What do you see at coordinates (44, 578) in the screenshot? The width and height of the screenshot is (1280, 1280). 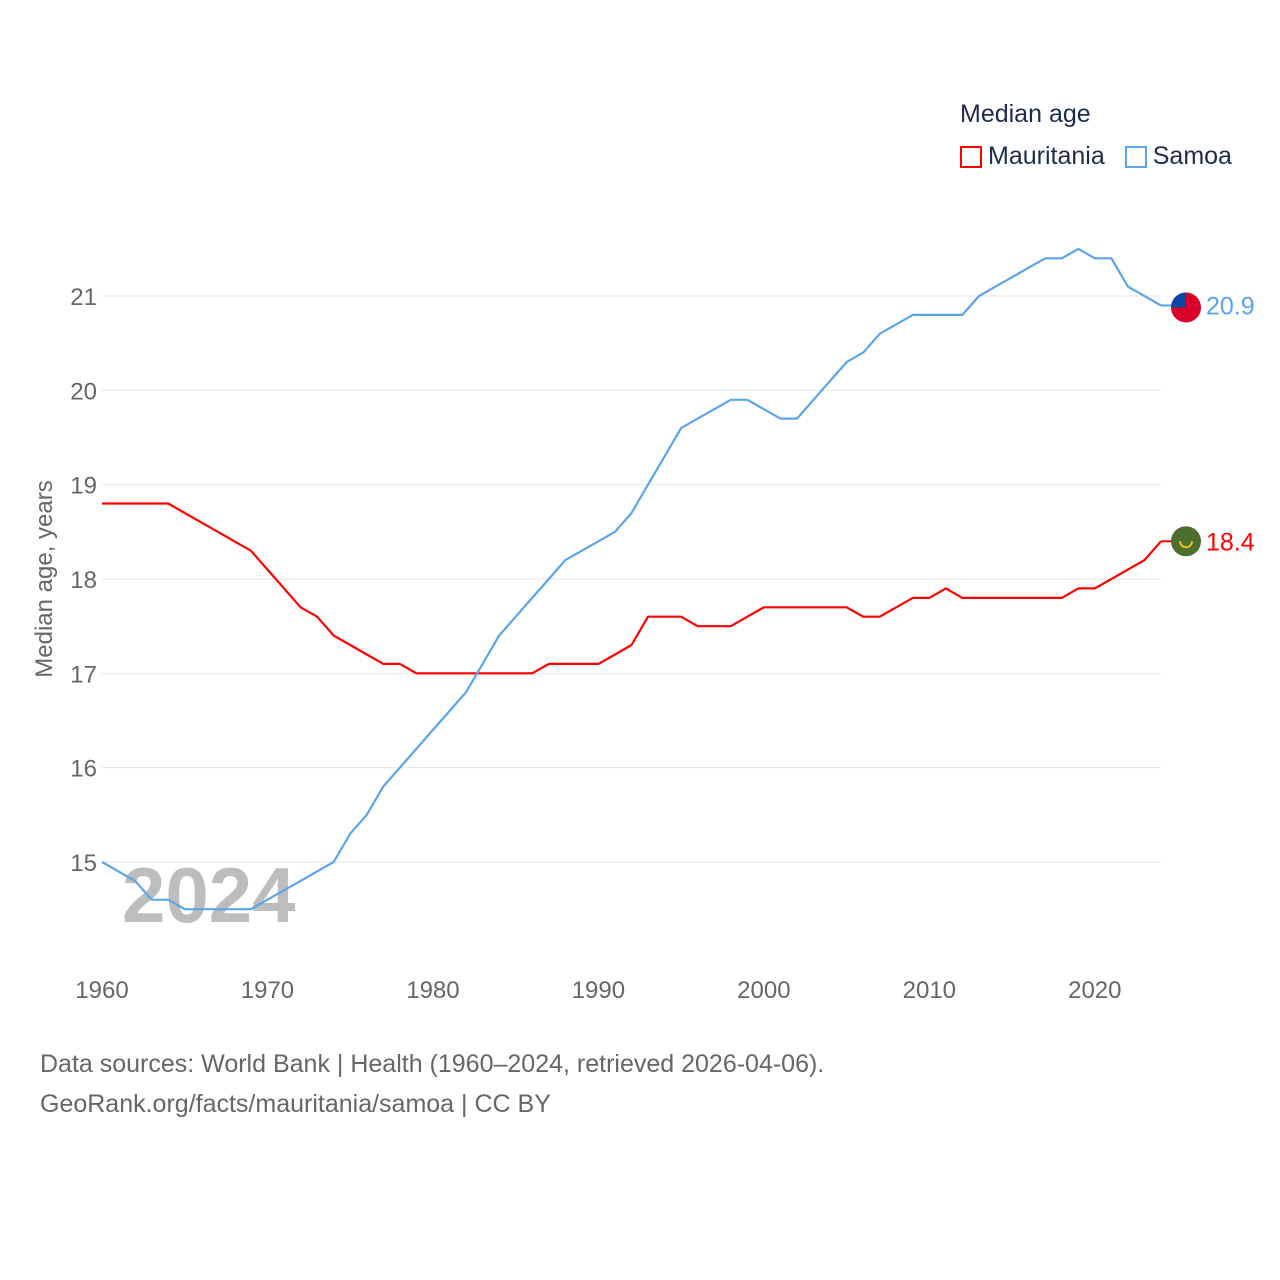 I see `y-axis-label: Median age, years` at bounding box center [44, 578].